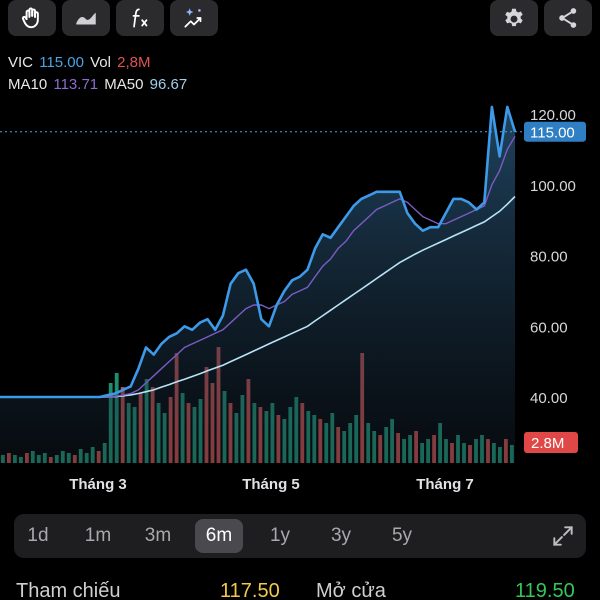 The width and height of the screenshot is (600, 600). Describe the element at coordinates (38, 535) in the screenshot. I see `period-1d: 1d` at that location.